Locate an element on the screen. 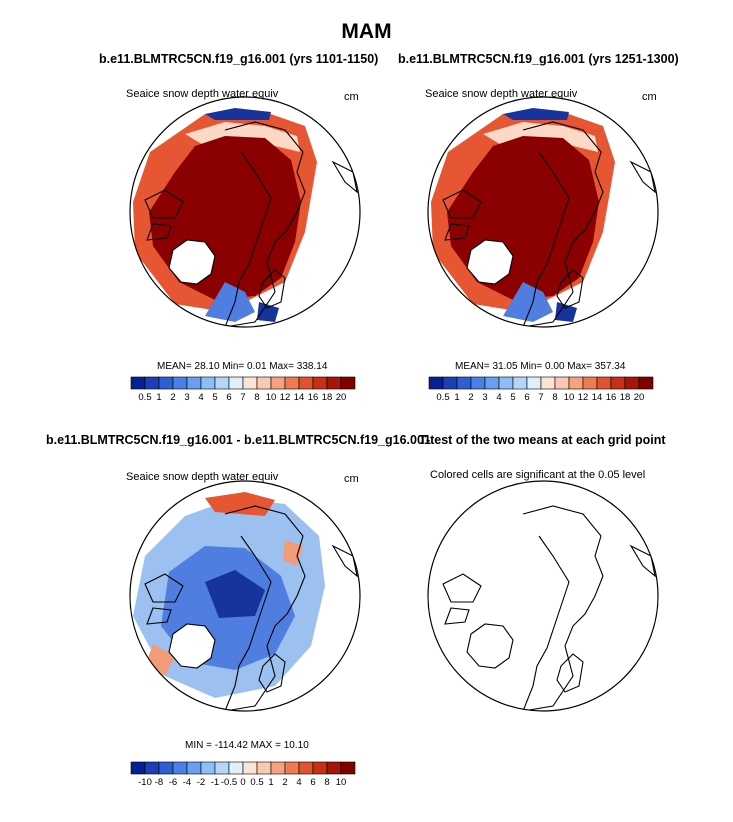  colorbar-tick-label: 8 is located at coordinates (256, 397).